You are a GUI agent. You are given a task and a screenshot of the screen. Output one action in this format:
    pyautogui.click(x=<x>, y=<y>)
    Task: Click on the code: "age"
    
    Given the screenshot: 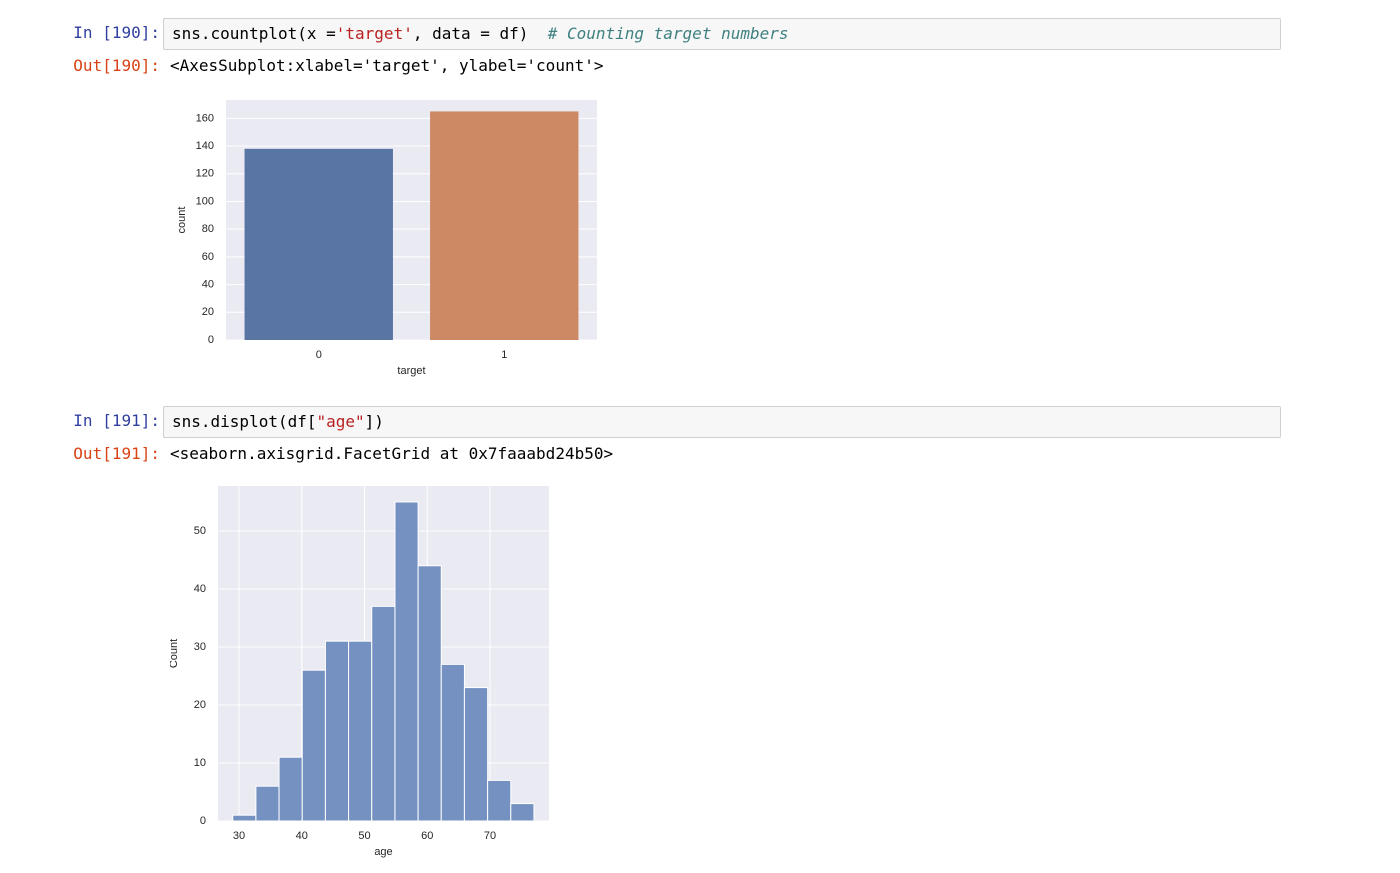 What is the action you would take?
    pyautogui.click(x=340, y=421)
    